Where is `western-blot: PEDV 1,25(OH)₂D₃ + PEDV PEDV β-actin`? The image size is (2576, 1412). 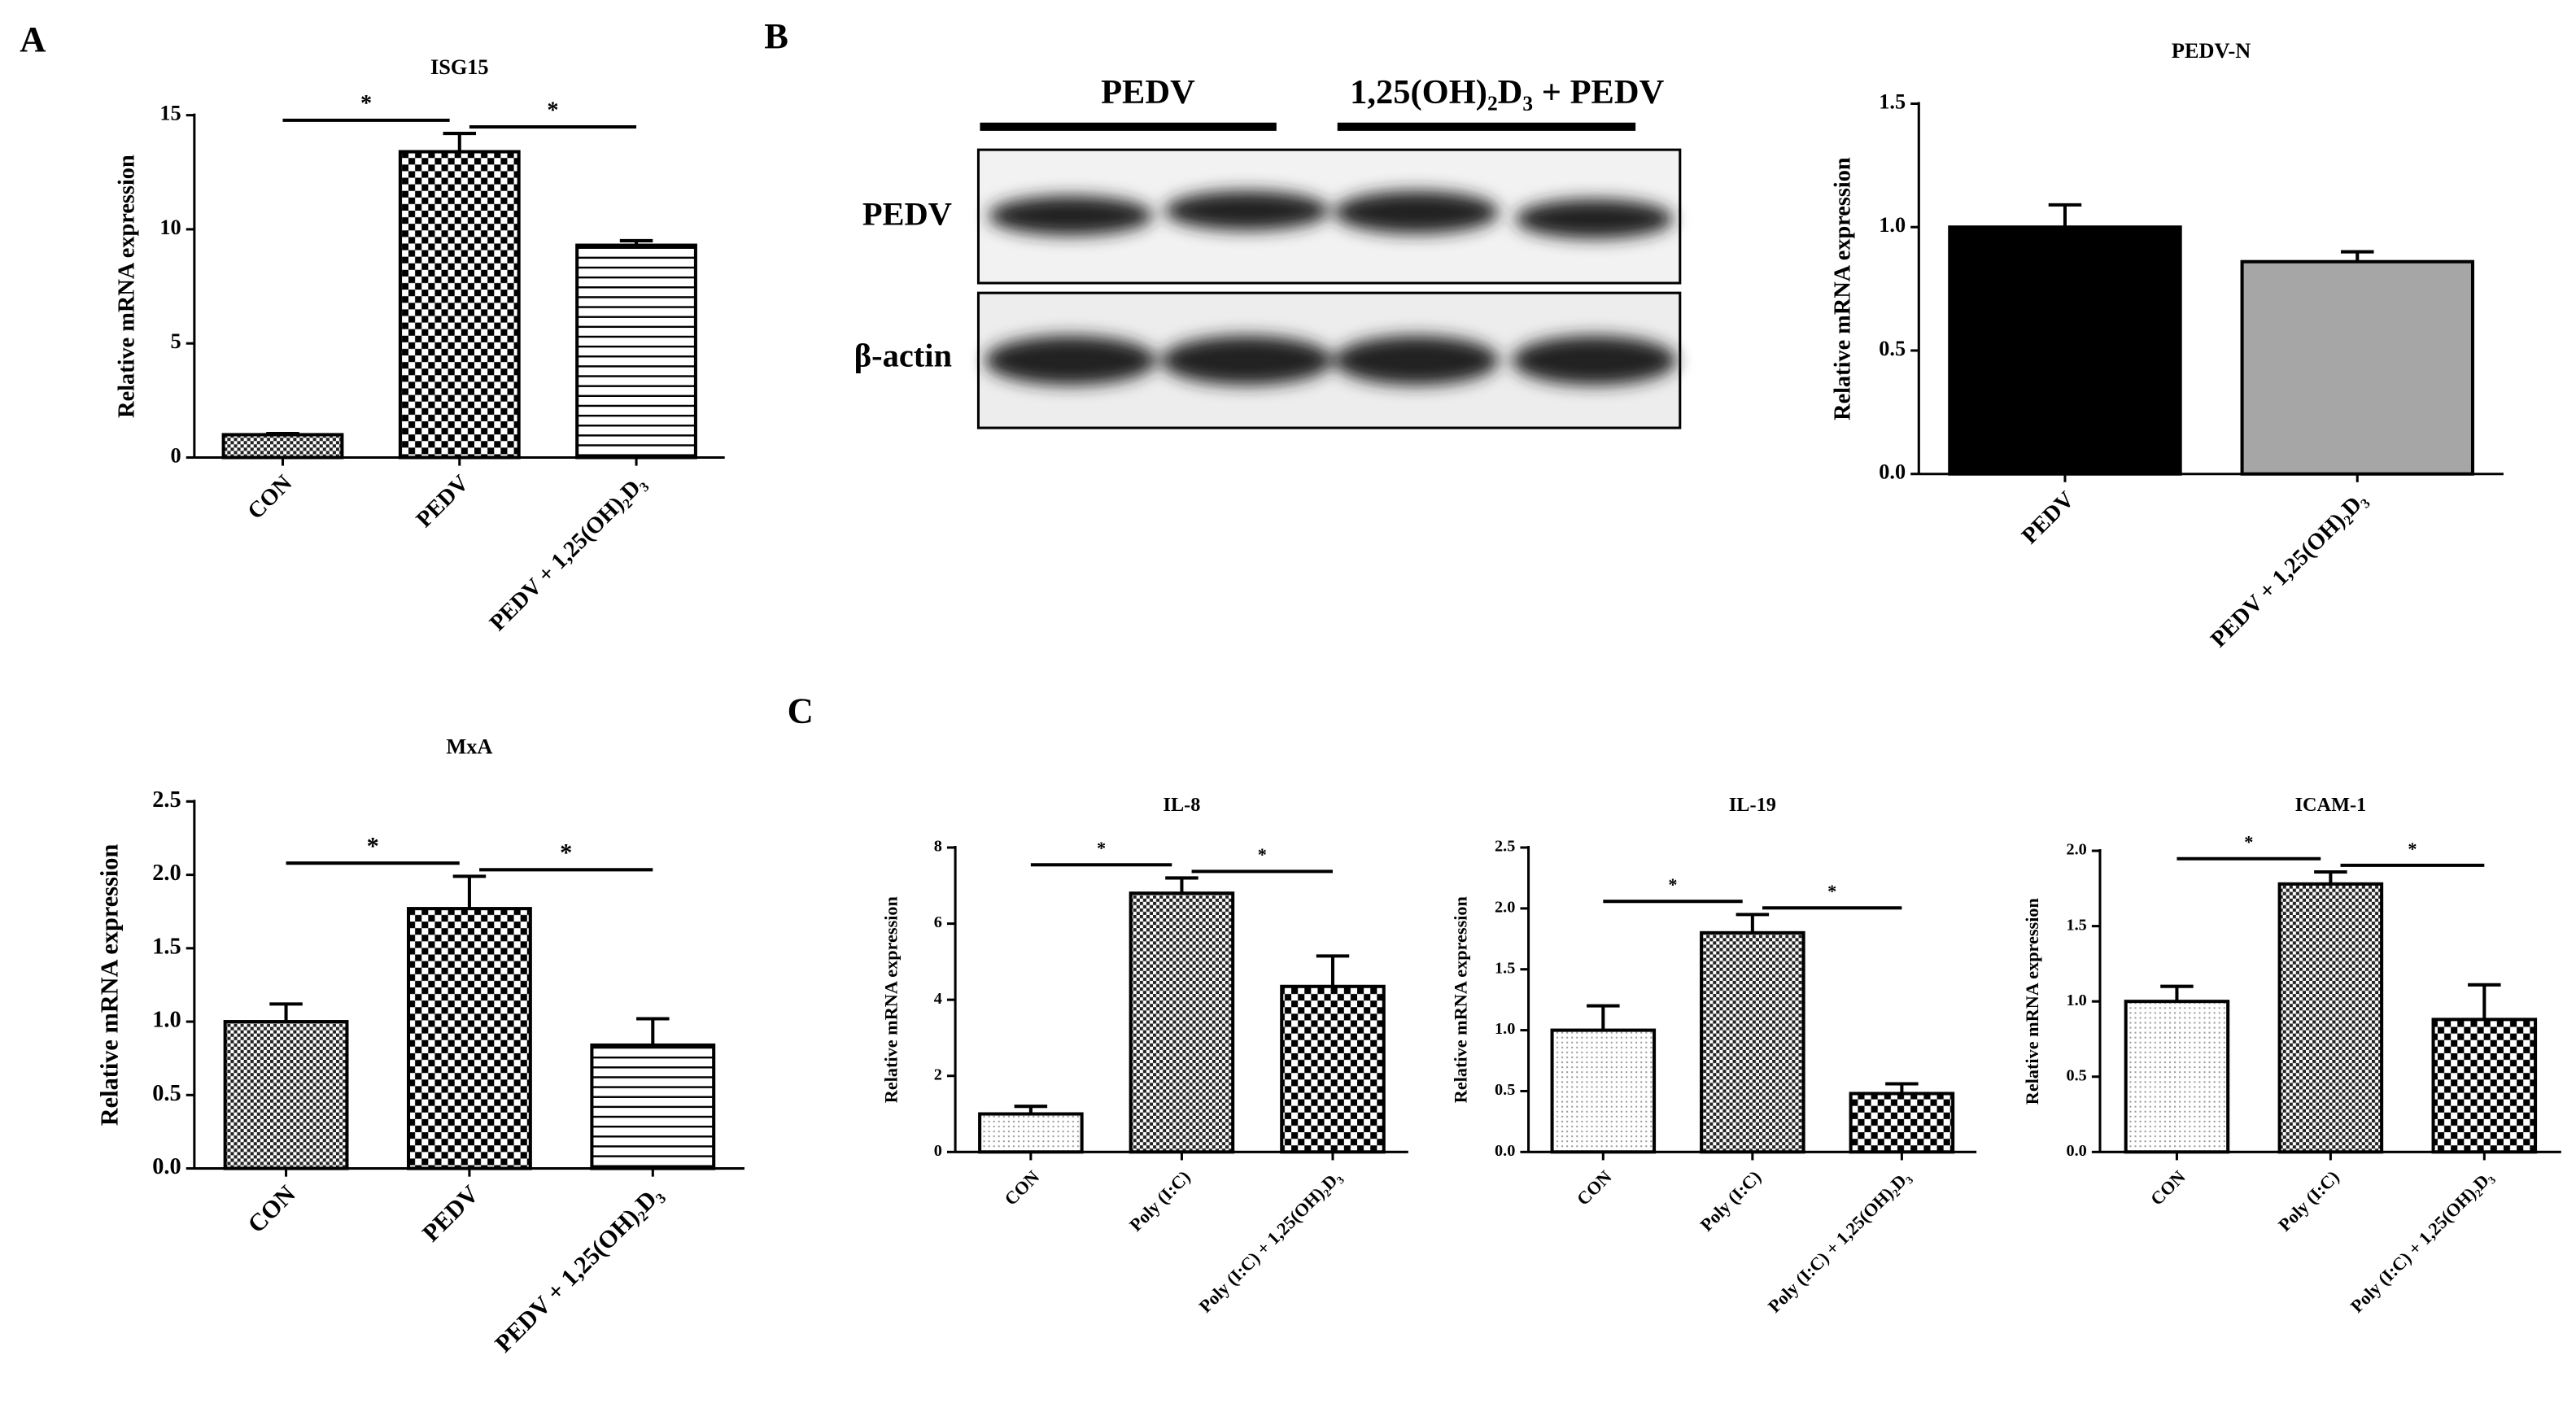
western-blot: PEDV 1,25(OH)₂D₃ + PEDV PEDV β-actin is located at coordinates (1268, 251).